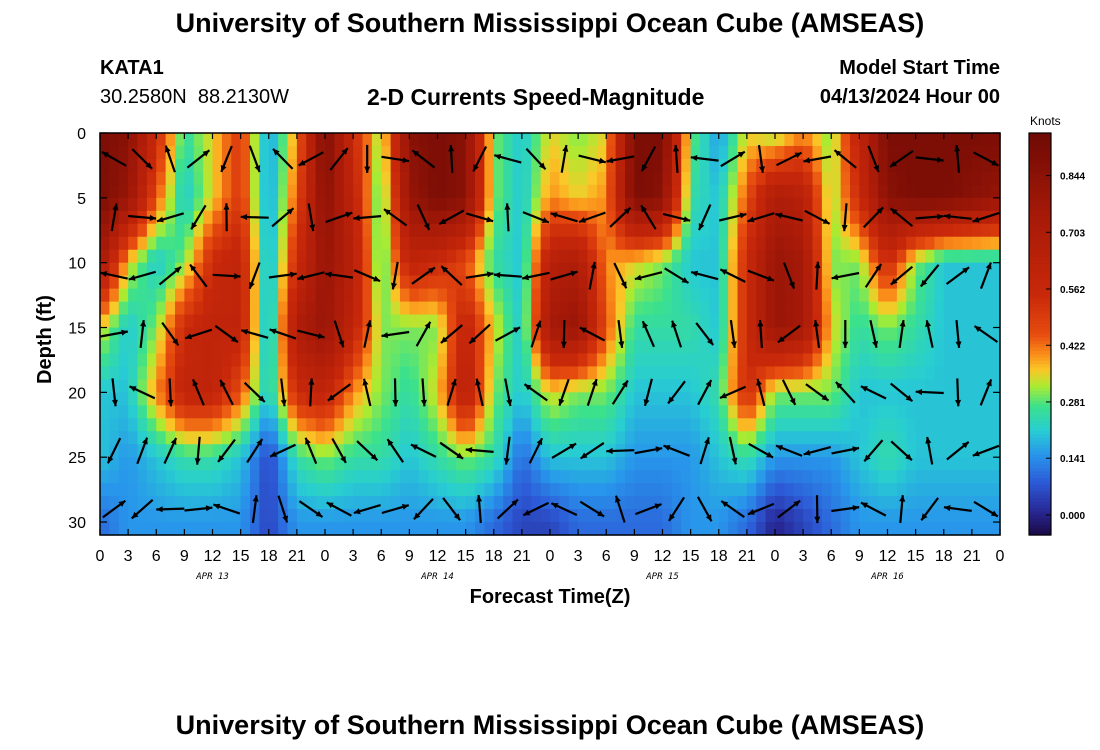 This screenshot has height=750, width=1100. Describe the element at coordinates (1000, 556) in the screenshot. I see `x-tick-label: 0` at that location.